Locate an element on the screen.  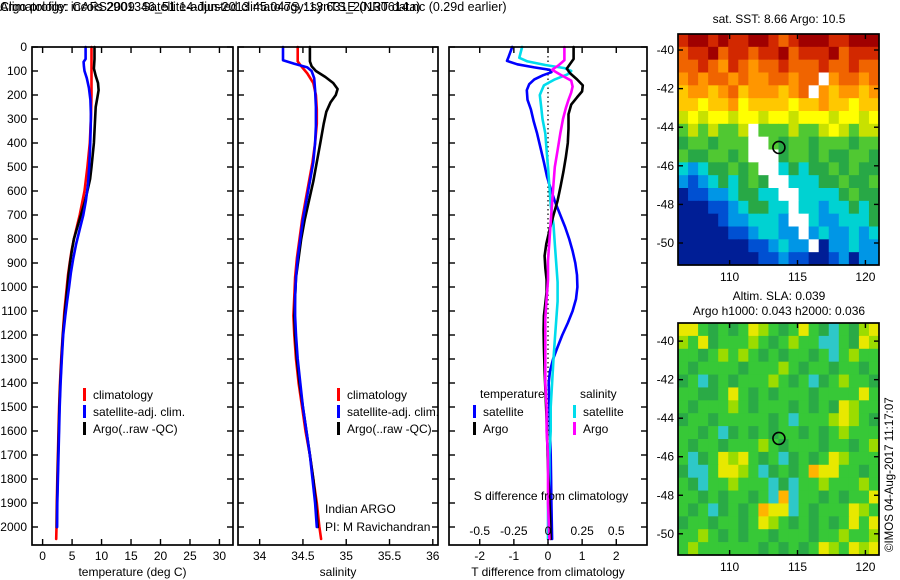
program-name: Indian ARGO is located at coordinates (360, 509).